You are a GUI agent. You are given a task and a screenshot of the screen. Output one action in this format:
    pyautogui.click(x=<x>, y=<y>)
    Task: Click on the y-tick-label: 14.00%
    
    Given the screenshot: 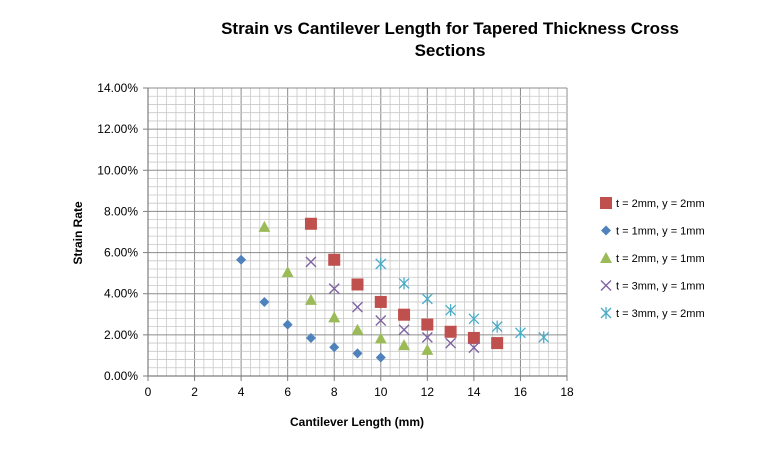 What is the action you would take?
    pyautogui.click(x=117, y=88)
    